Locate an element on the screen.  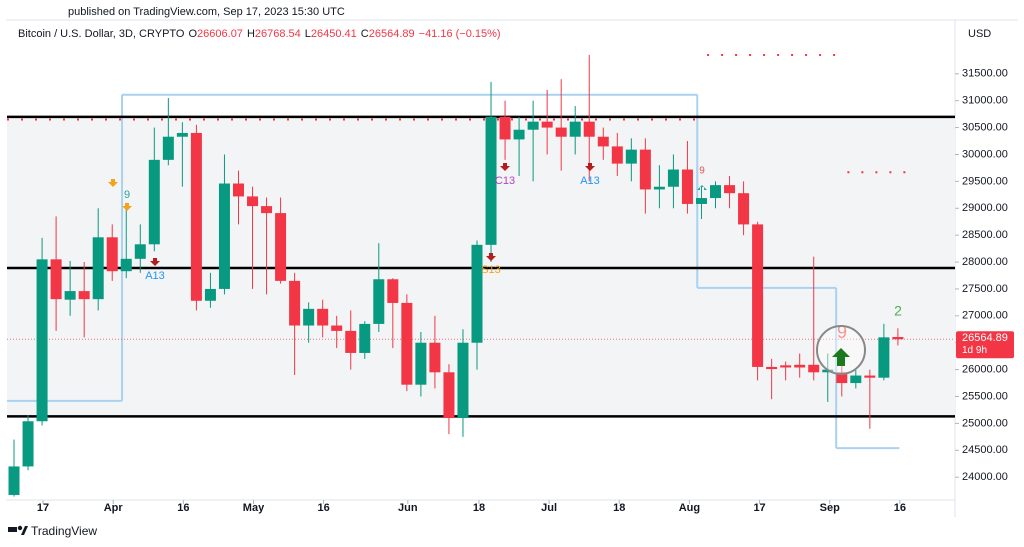
y-tick-label: 27000.00 is located at coordinates (985, 316).